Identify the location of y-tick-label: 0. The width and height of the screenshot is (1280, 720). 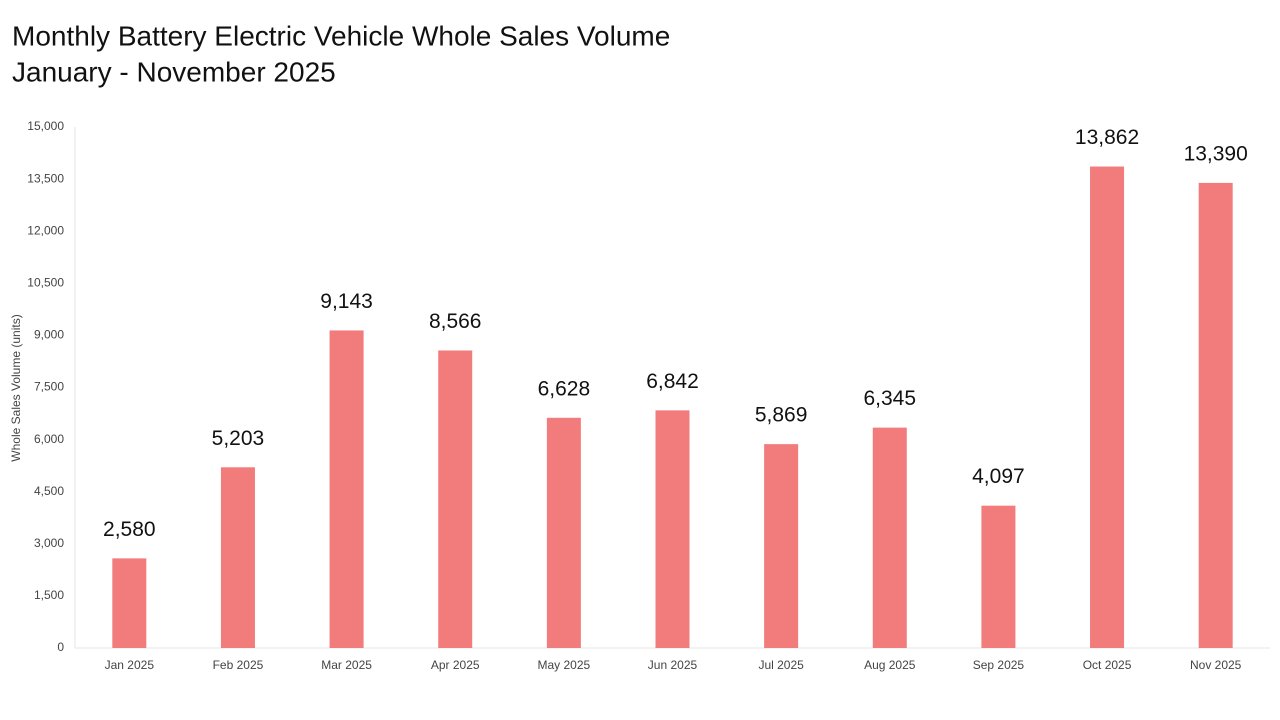
(60, 647).